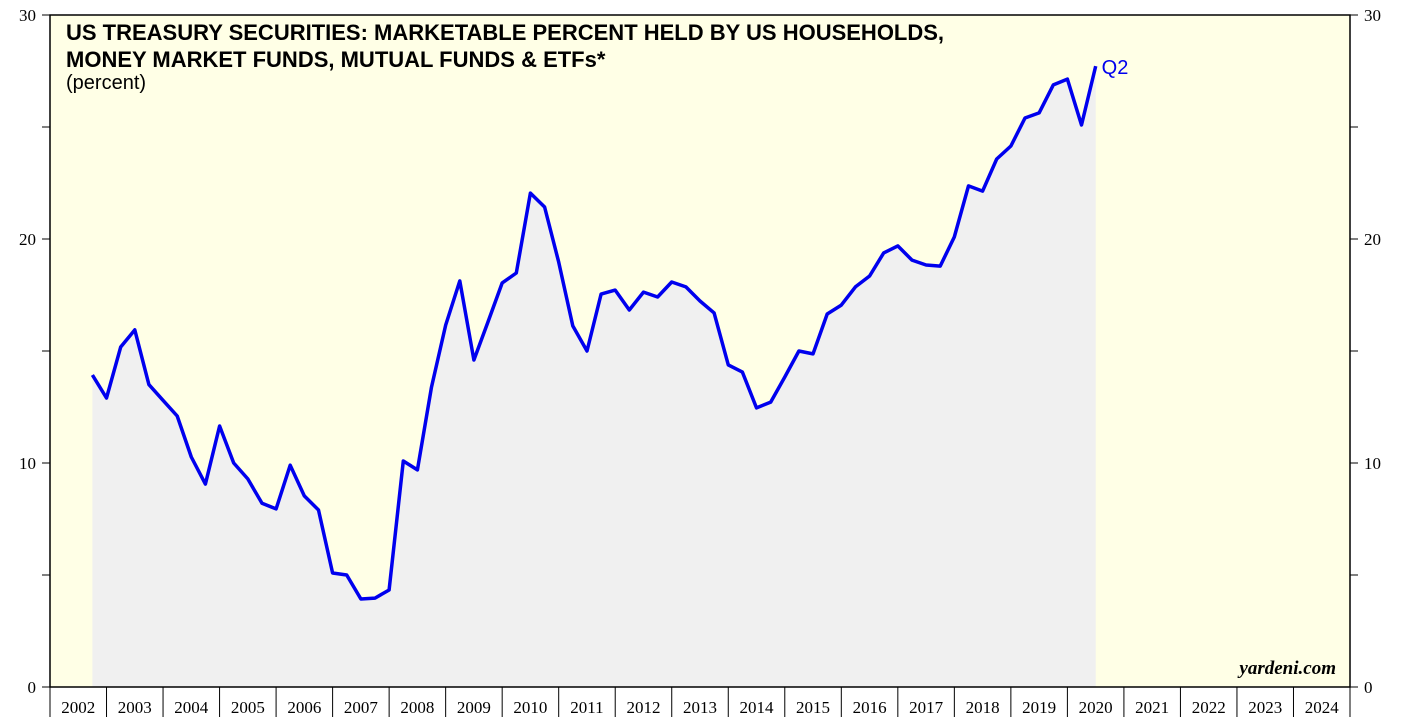 The image size is (1407, 717). Describe the element at coordinates (1372, 15) in the screenshot. I see `y2-tick-label: 30` at that location.